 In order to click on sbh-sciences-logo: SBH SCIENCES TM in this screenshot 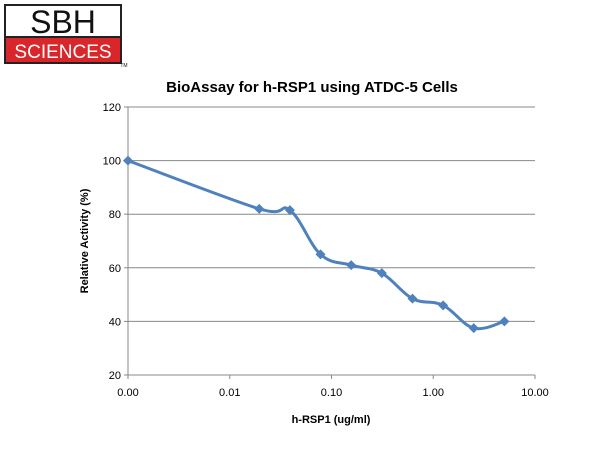, I will do `click(66, 36)`.